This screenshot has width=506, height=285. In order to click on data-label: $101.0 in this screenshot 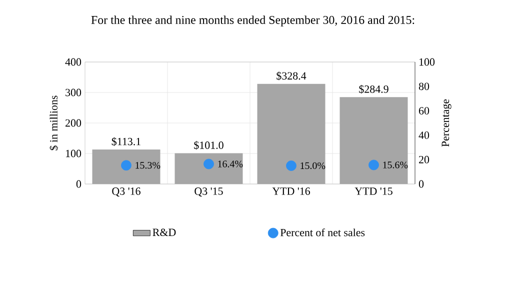, I will do `click(209, 145)`.